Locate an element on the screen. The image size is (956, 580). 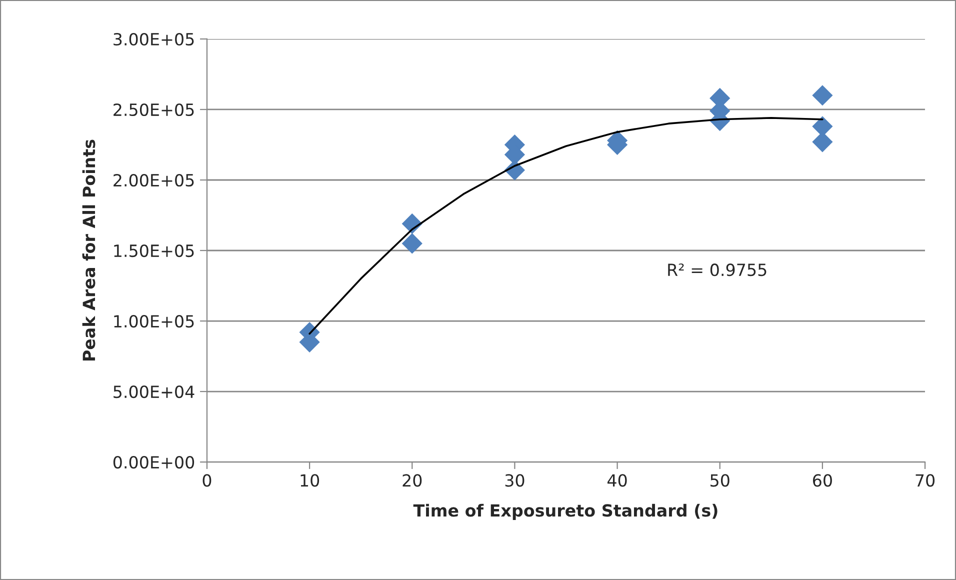
y-tick-label: 1.50E+05 is located at coordinates (154, 251).